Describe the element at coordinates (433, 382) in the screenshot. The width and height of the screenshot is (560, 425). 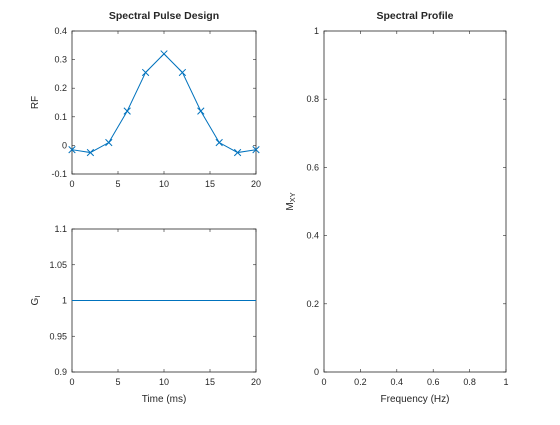
I see `x-tick-label: 0.6` at that location.